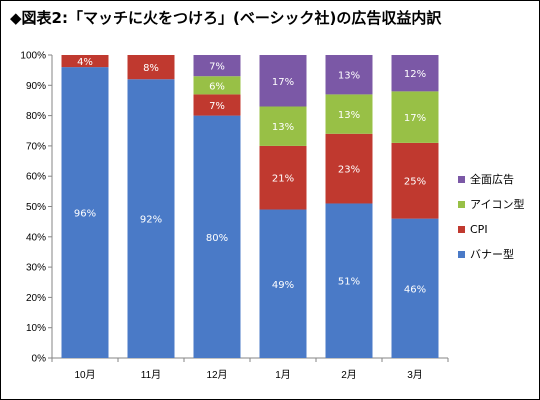 This screenshot has width=540, height=400. I want to click on y-tick-label: 40%, so click(36, 237).